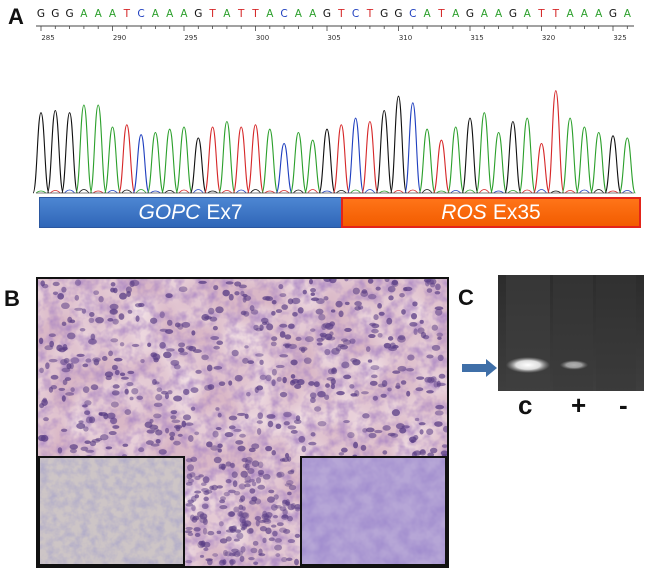 This screenshot has height=577, width=654. I want to click on band-arrow-icon, so click(479, 368).